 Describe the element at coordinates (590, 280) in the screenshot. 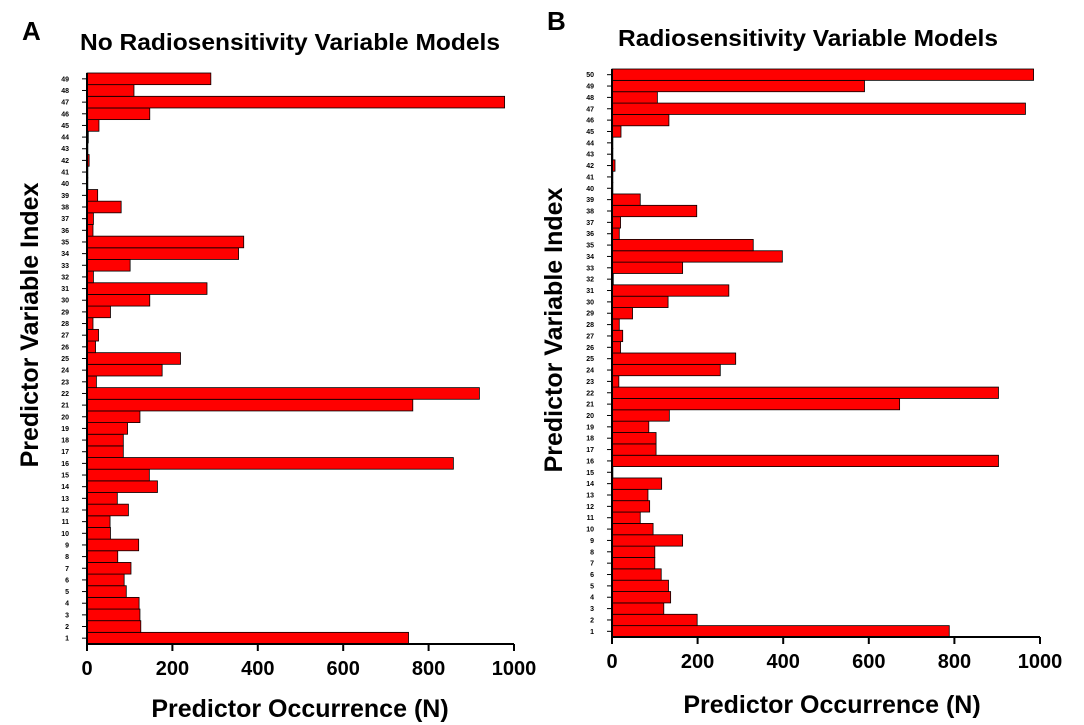

I see `panel-b-y-tick-32: 32` at that location.